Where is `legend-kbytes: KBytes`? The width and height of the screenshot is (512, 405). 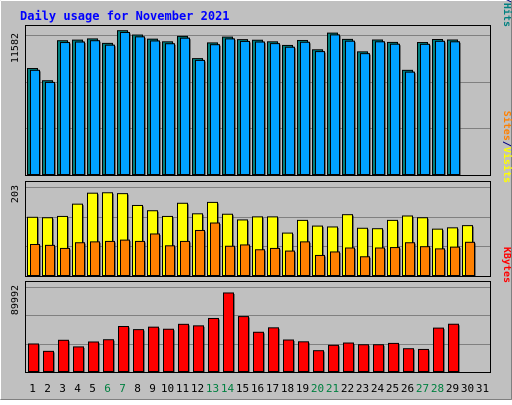
legend-kbytes: KBytes is located at coordinates (506, 265).